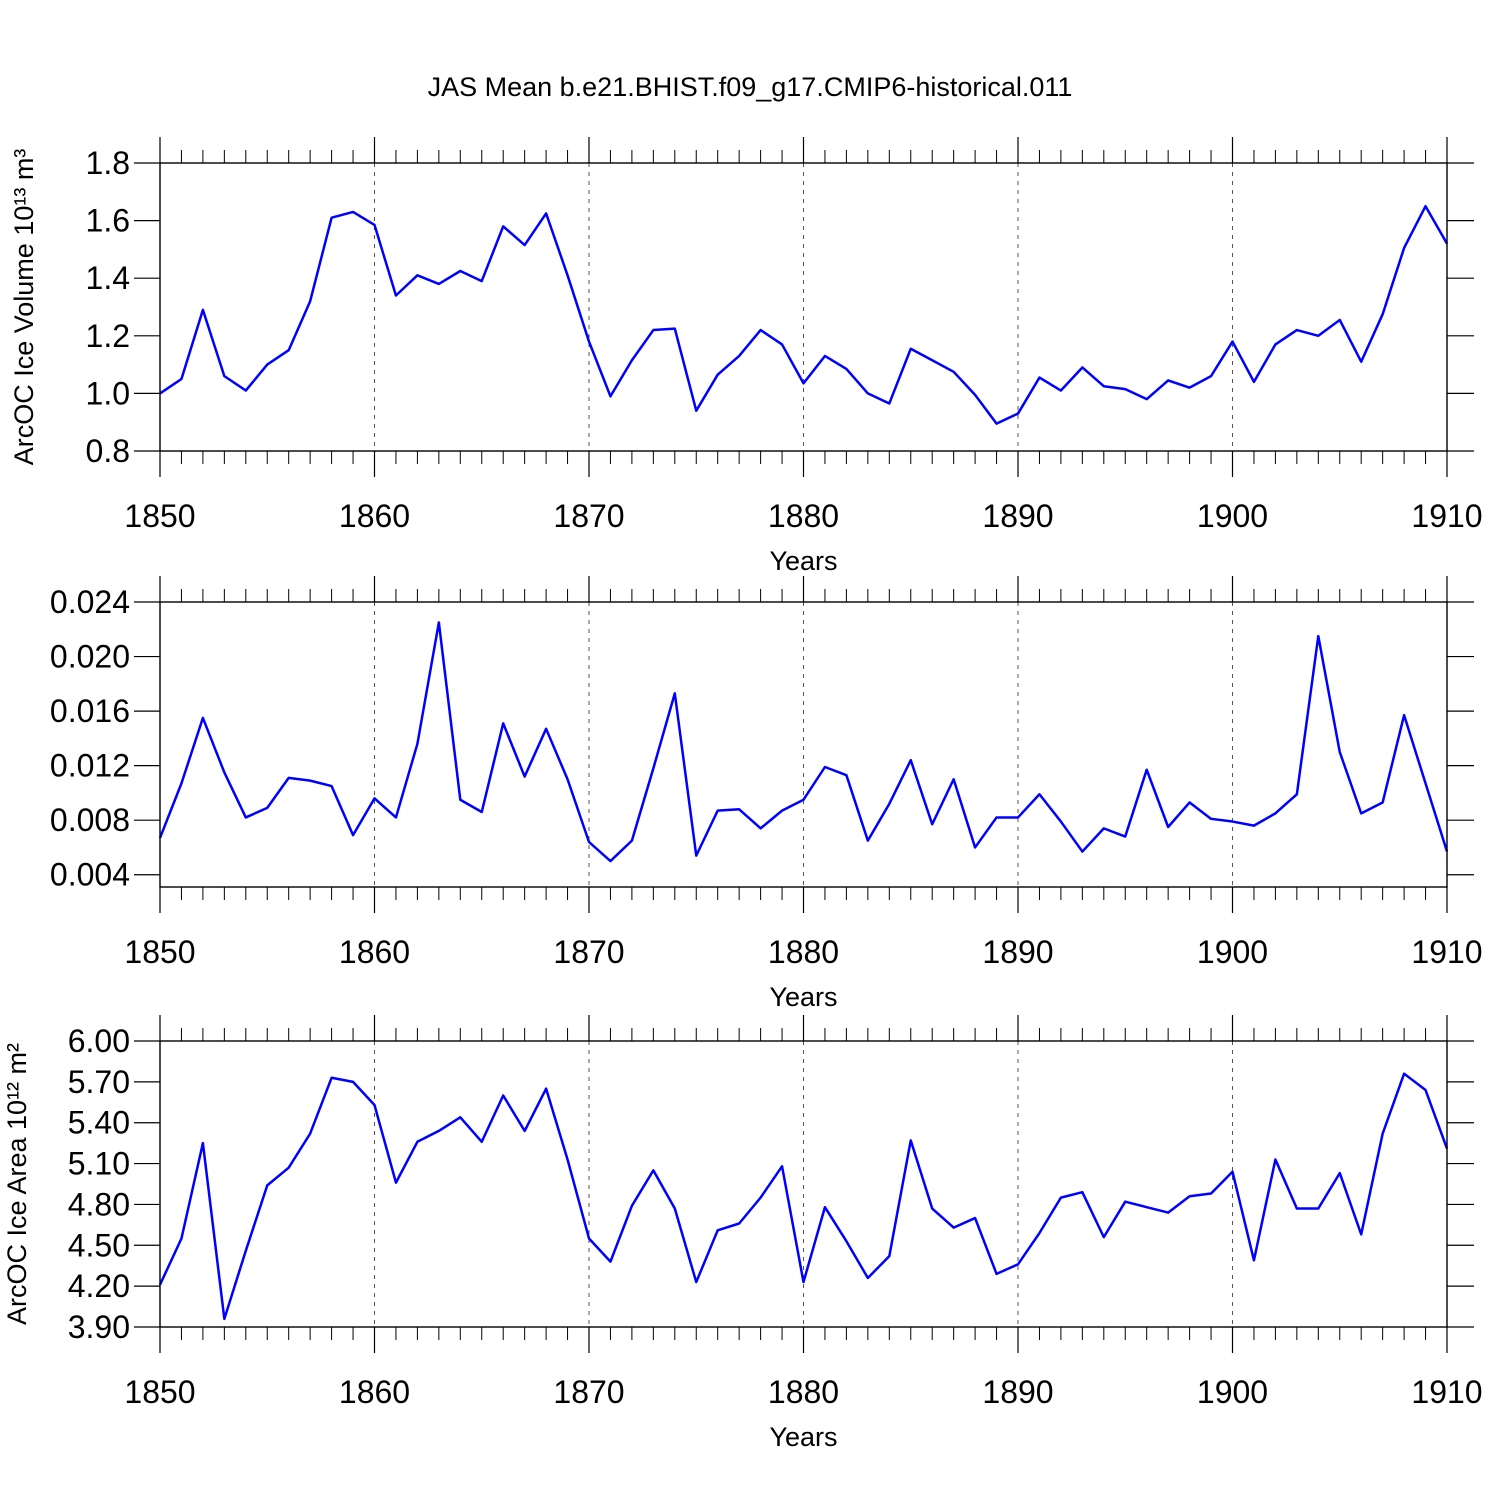 This screenshot has width=1500, height=1500. What do you see at coordinates (108, 336) in the screenshot?
I see `y-tick-label: 1.2` at bounding box center [108, 336].